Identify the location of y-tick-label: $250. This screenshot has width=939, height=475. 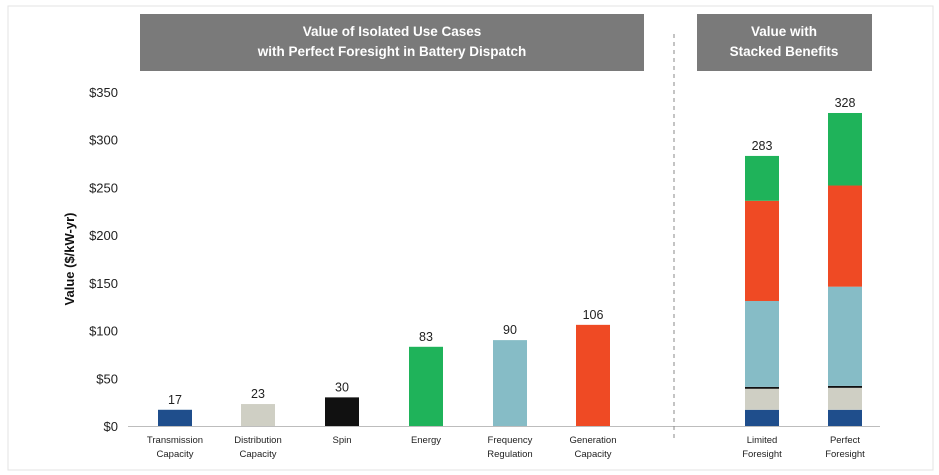
(103, 187).